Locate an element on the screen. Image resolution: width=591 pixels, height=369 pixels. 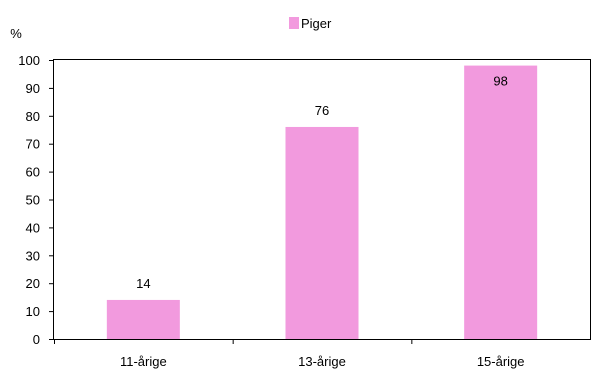
y-tick-label: 90 is located at coordinates (33, 88).